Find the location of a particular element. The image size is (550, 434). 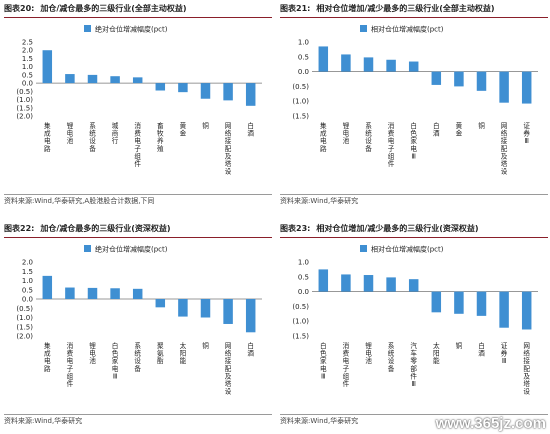

svg-text: 太 is located at coordinates (183, 345).